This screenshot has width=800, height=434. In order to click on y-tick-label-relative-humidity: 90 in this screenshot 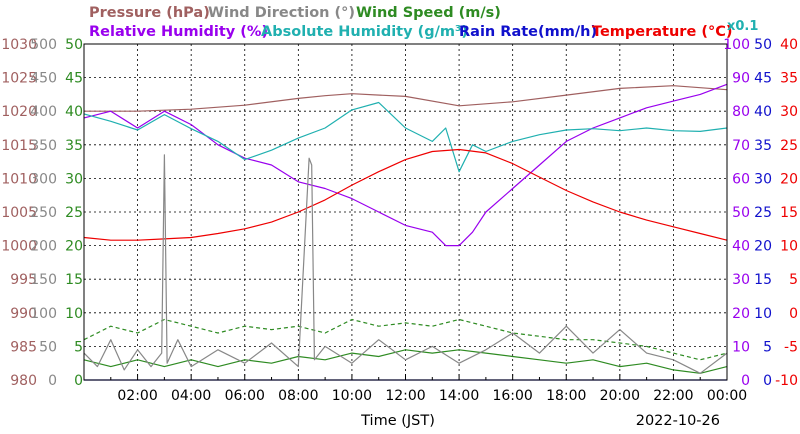, I will do `click(741, 79)`.